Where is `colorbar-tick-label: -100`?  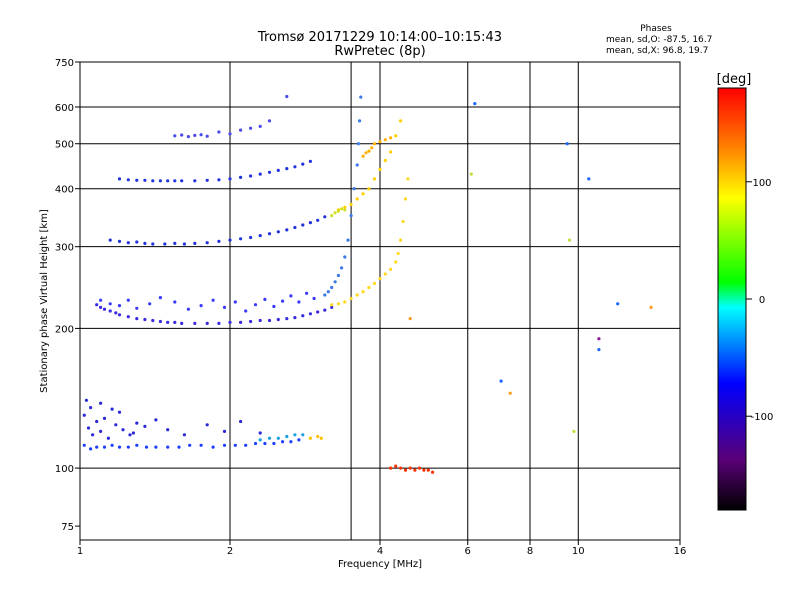
colorbar-tick-label: -100 is located at coordinates (762, 417).